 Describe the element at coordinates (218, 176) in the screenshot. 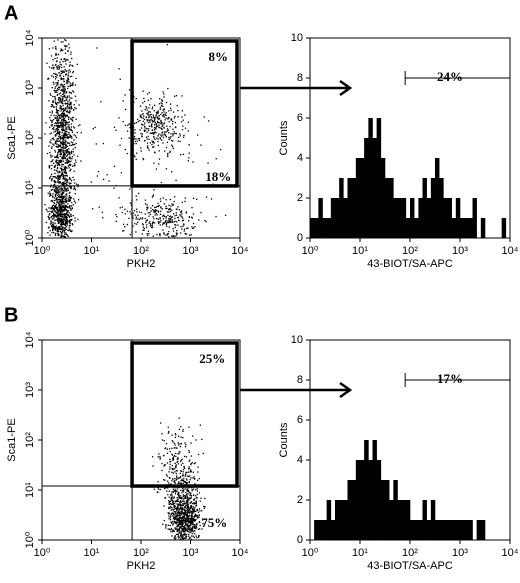

I see `gate-percent: 18%` at that location.